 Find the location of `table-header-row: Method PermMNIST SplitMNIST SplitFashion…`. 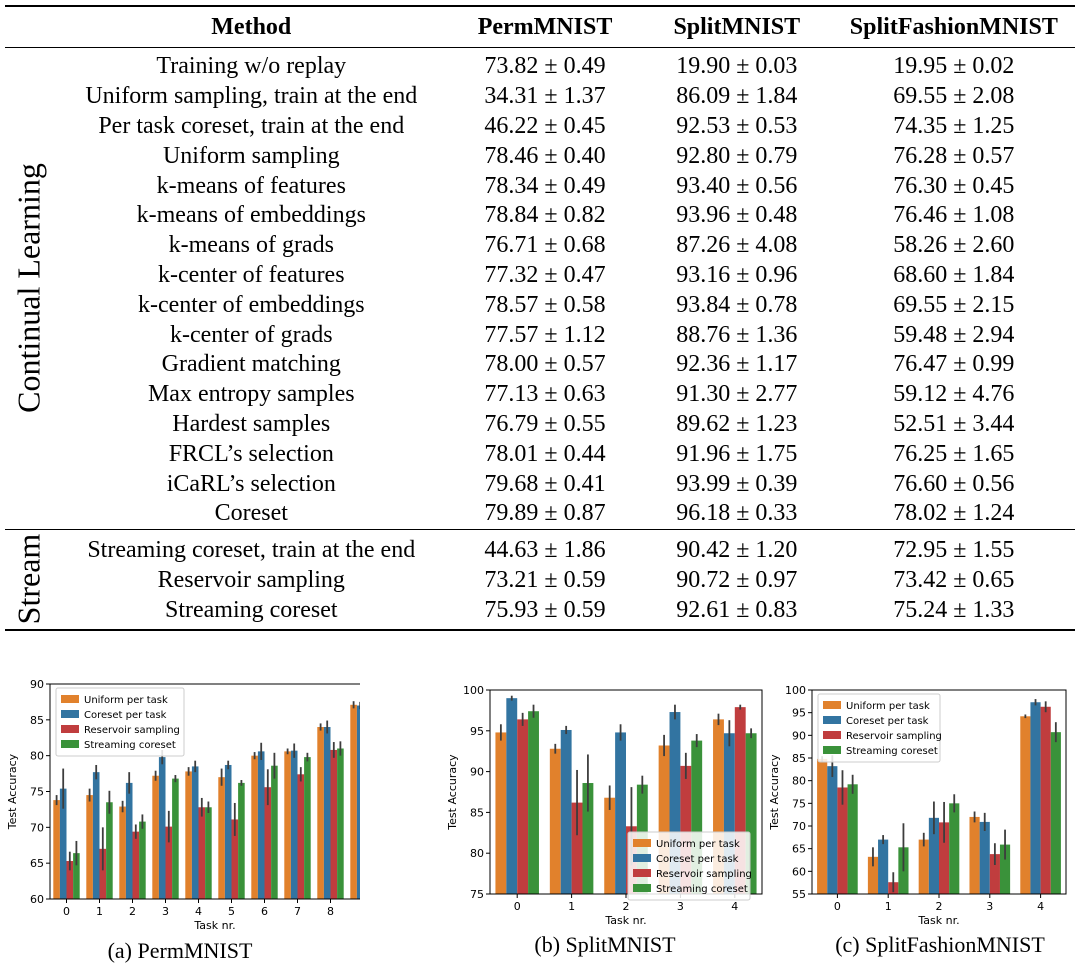

table-header-row: Method PermMNIST SplitMNIST SplitFashion… is located at coordinates (540, 27).